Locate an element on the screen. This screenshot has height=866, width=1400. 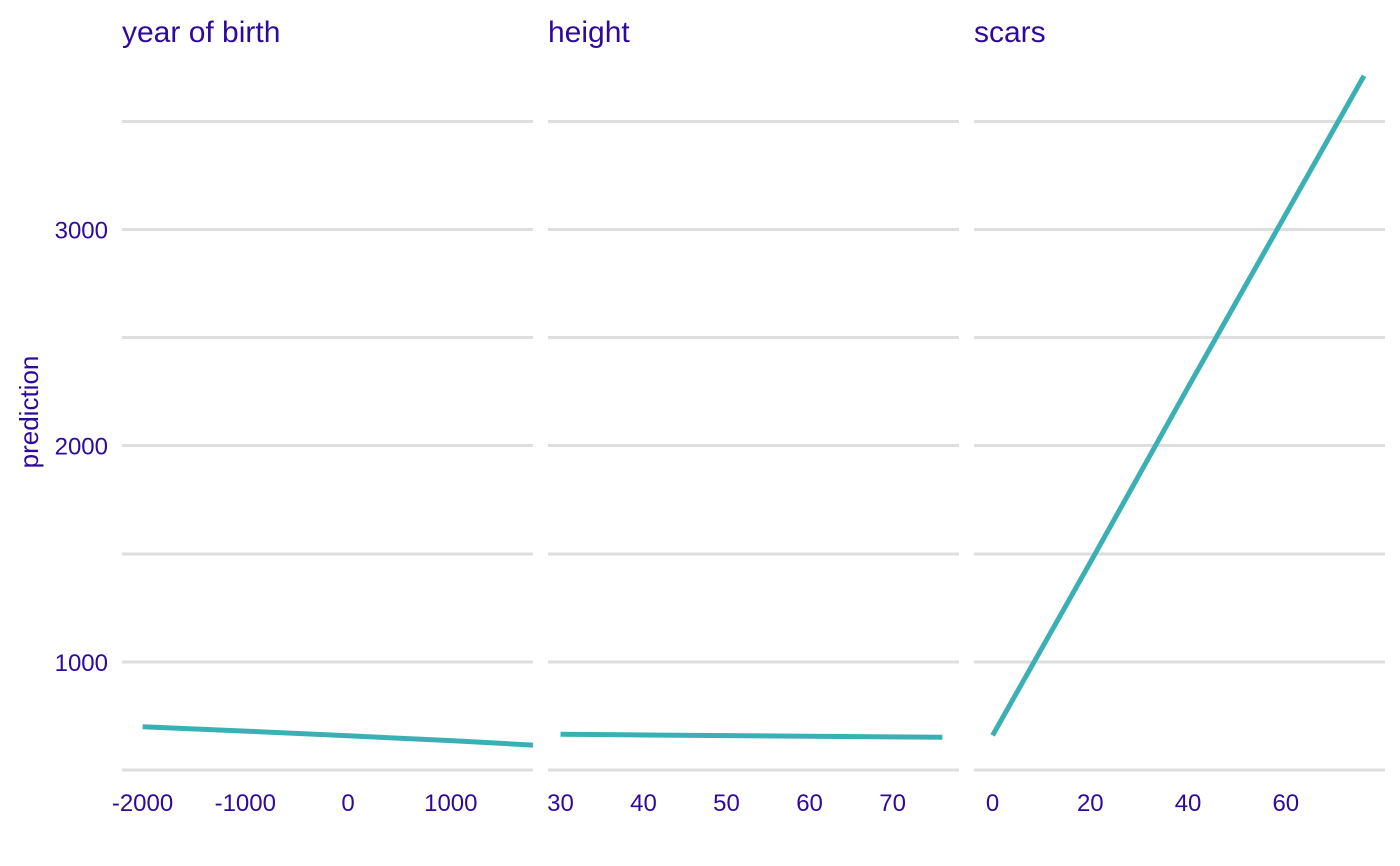
x-tick-label: 30 is located at coordinates (560, 803).